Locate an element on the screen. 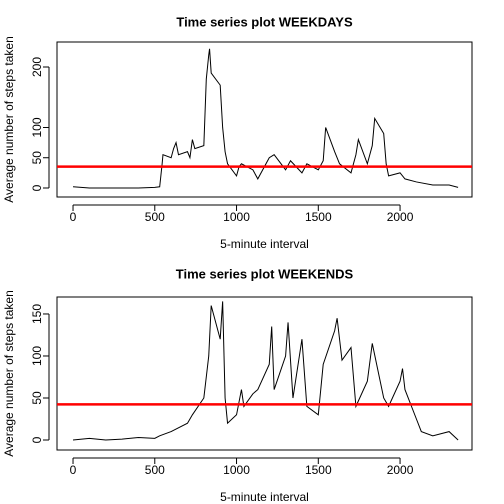  y-tick-label: 200 is located at coordinates (37, 67).